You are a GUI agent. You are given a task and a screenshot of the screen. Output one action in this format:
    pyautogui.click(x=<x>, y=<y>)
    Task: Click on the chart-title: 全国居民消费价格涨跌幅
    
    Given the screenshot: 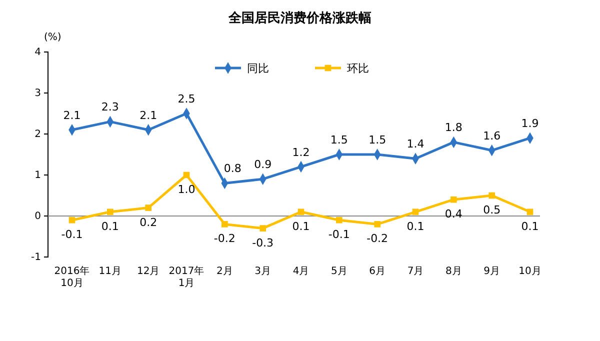 What is the action you would take?
    pyautogui.click(x=300, y=18)
    